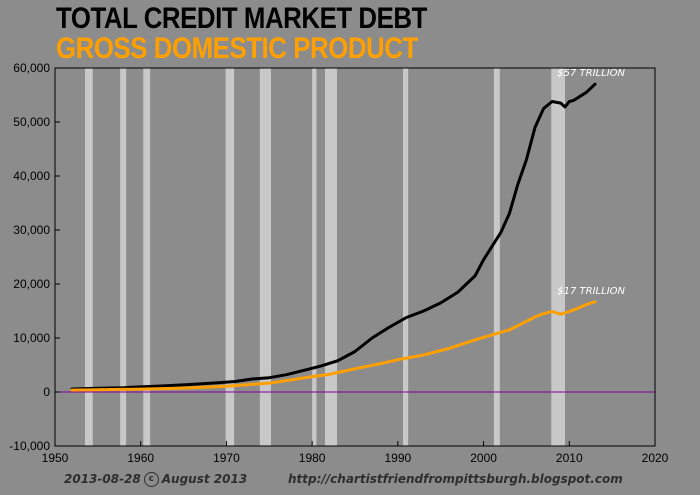  What do you see at coordinates (31, 176) in the screenshot?
I see `y-tick-label-5: 40,000` at bounding box center [31, 176].